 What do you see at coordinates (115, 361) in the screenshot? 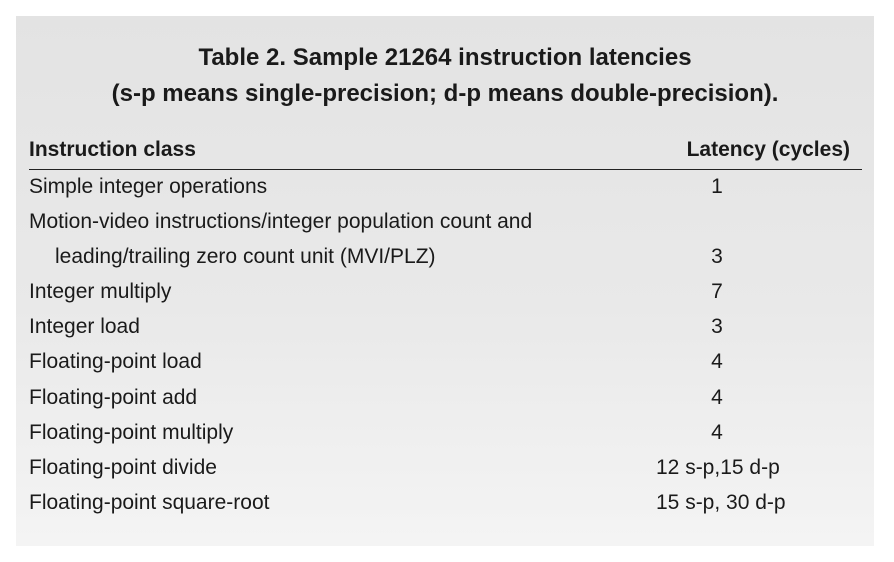
I see `instruction-class-cell: Floating-point load` at bounding box center [115, 361].